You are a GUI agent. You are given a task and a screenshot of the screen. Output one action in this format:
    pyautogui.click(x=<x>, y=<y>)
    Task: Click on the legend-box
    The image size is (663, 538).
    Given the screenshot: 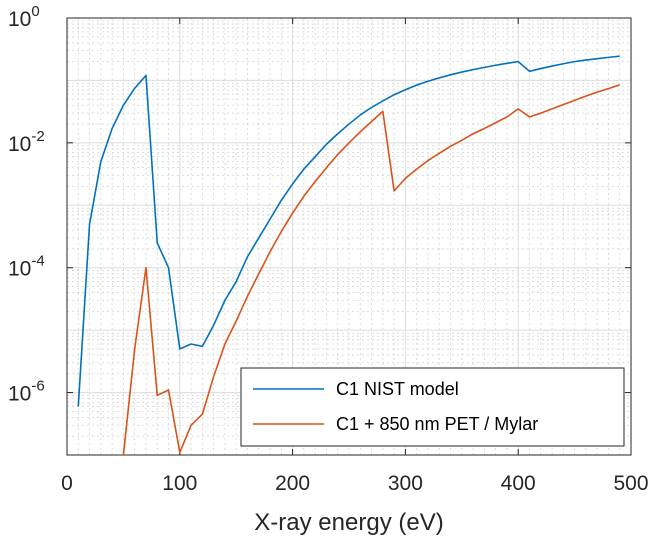 What is the action you would take?
    pyautogui.click(x=432, y=407)
    